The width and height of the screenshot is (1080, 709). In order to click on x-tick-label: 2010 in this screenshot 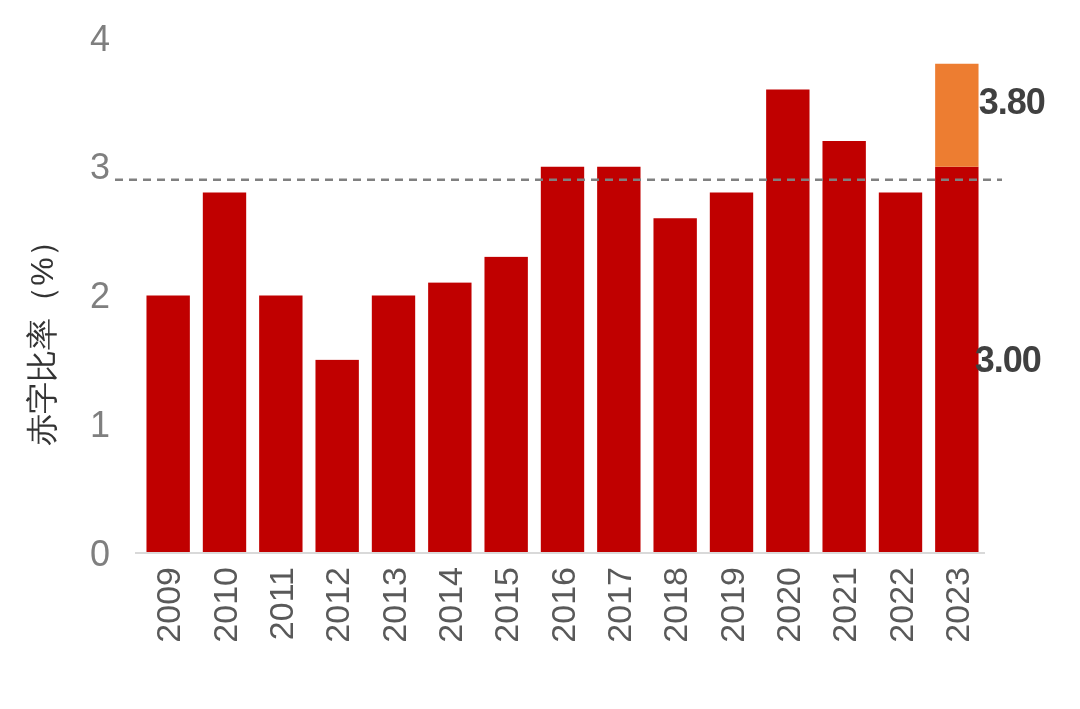, I will do `click(224, 605)`.